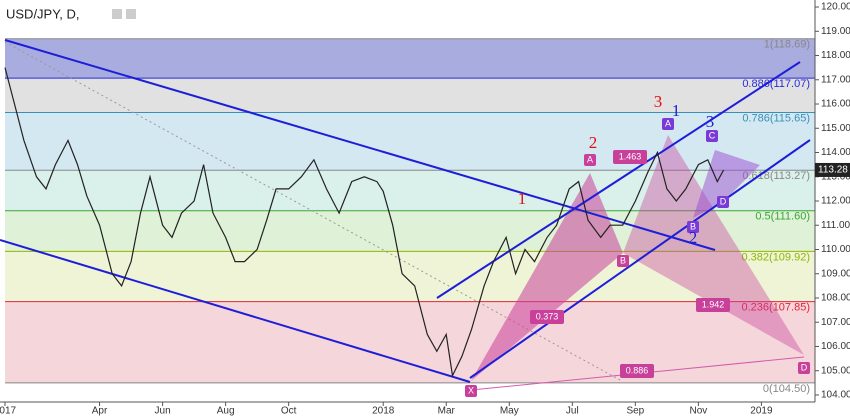  What do you see at coordinates (776, 308) in the screenshot?
I see `fib-label: 0.236(107.85)` at bounding box center [776, 308].